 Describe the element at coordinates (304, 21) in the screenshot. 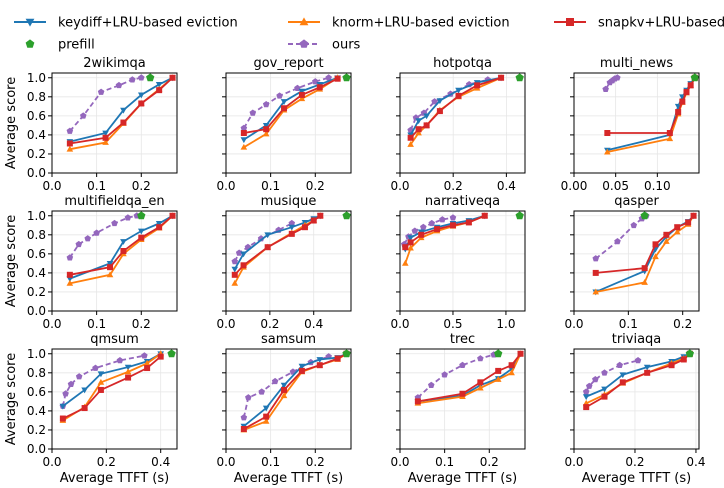

I see `legend-marker-knorm` at that location.